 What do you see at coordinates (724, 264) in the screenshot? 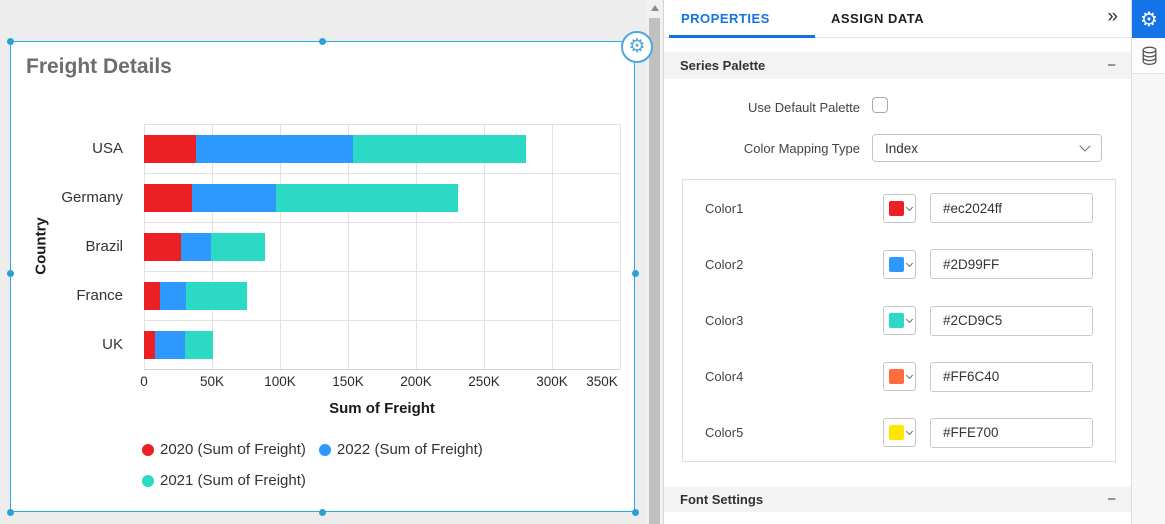
I see `color-row-label: Color2` at bounding box center [724, 264].